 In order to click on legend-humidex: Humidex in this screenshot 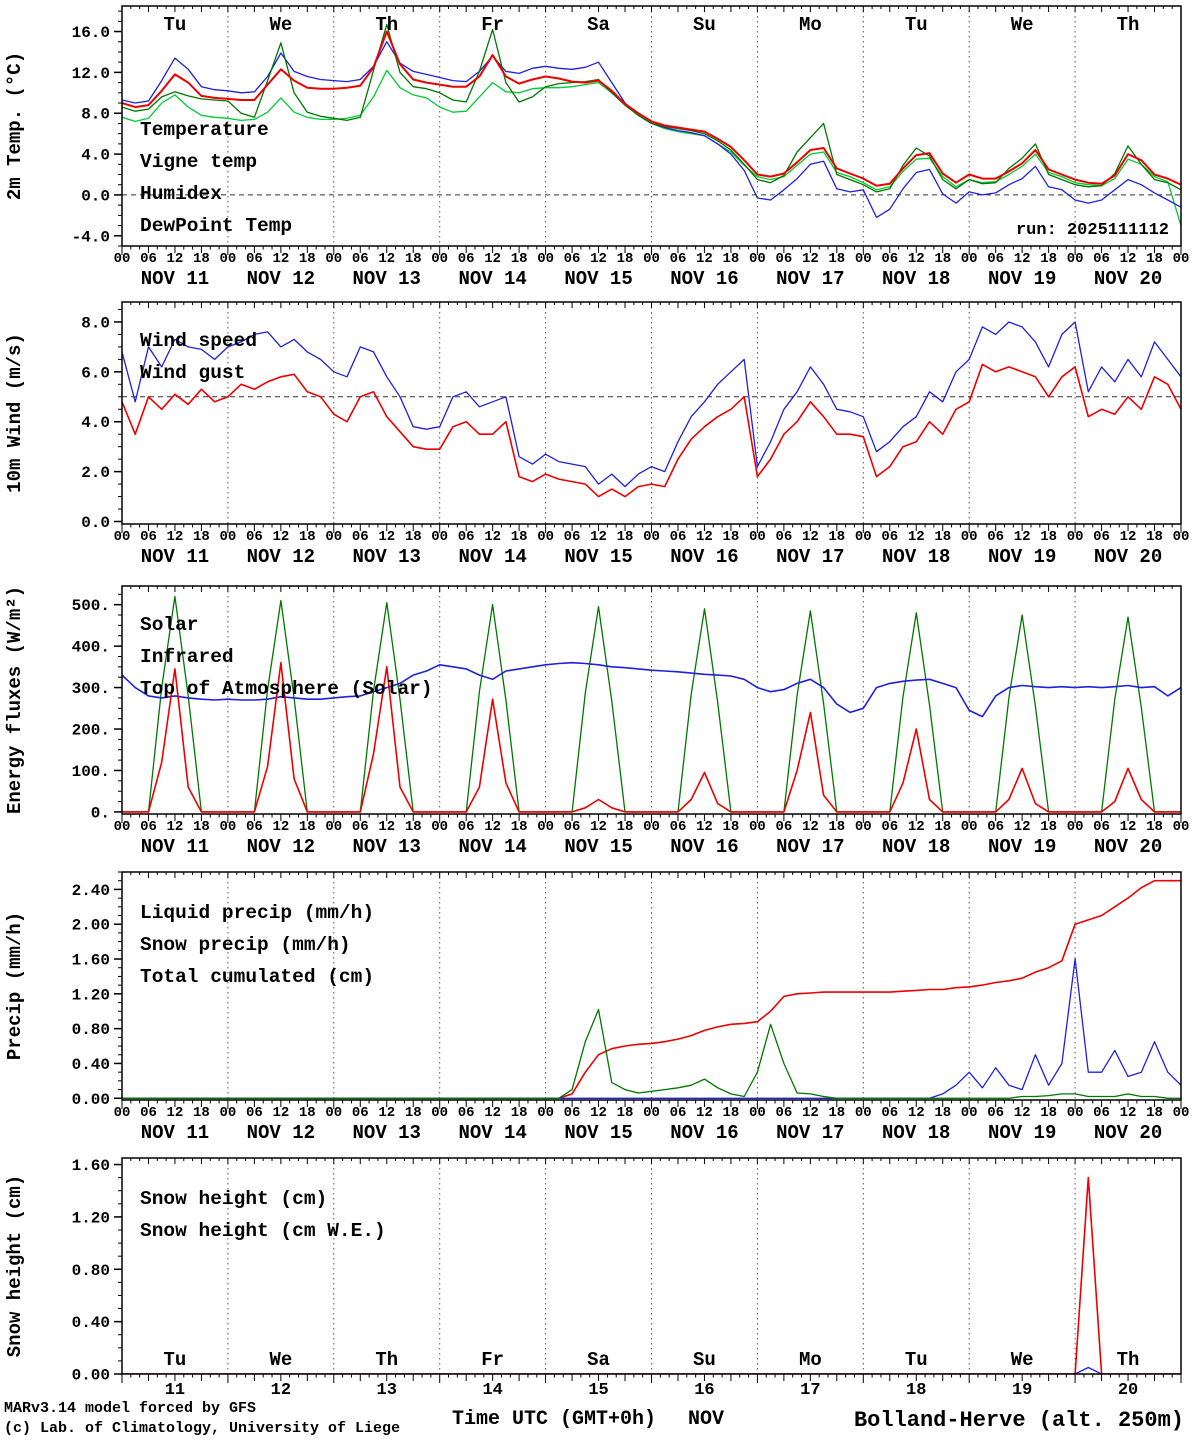, I will do `click(181, 194)`.